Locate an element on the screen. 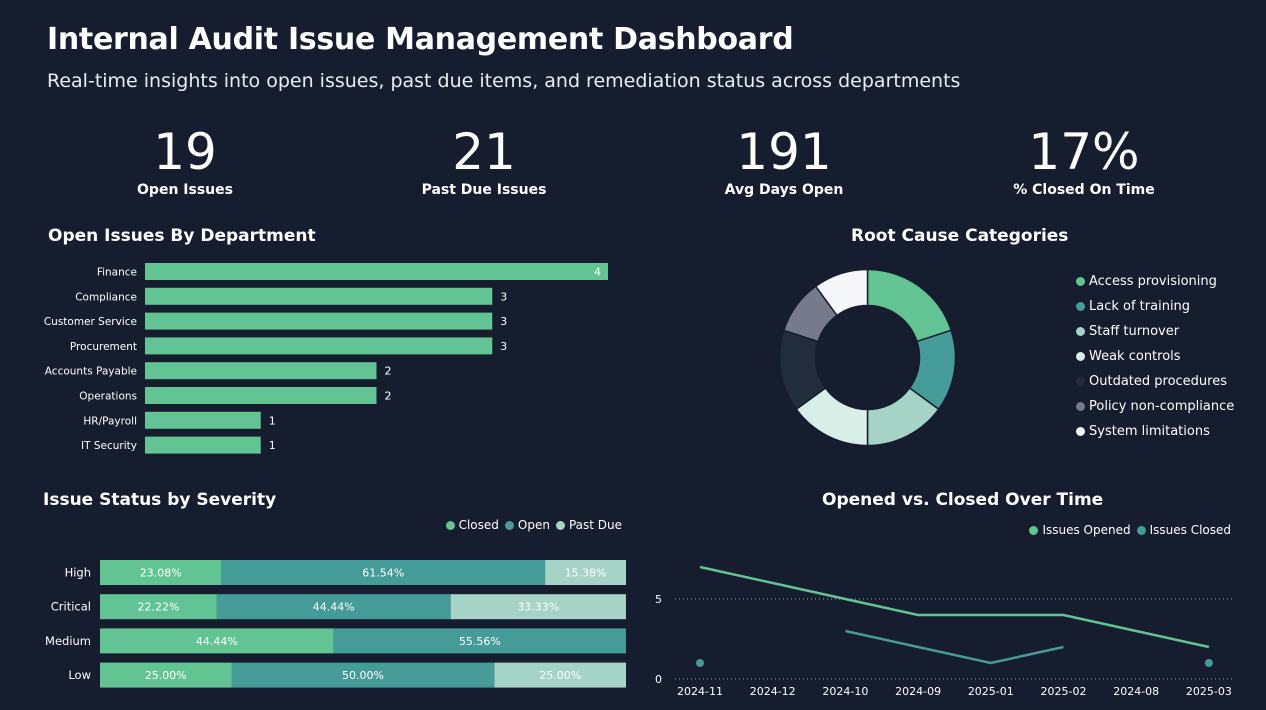 The height and width of the screenshot is (710, 1266). root-cause-title: Root Cause Categories is located at coordinates (960, 236).